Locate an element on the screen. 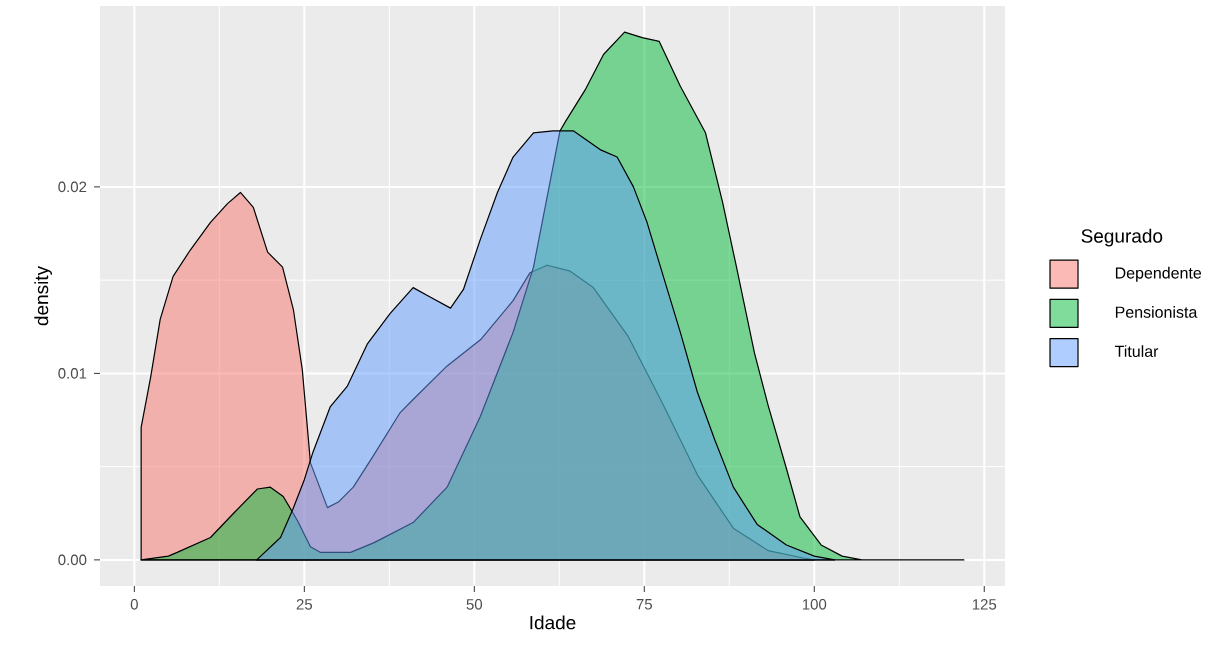  y-tick-label: 0.01 is located at coordinates (72, 373).